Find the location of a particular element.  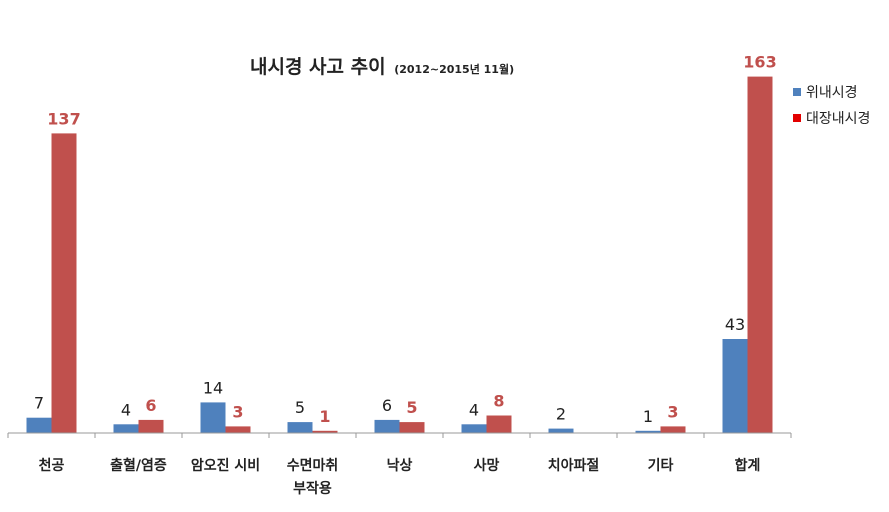

value-label-series-0-cat-7: 1 is located at coordinates (648, 416).